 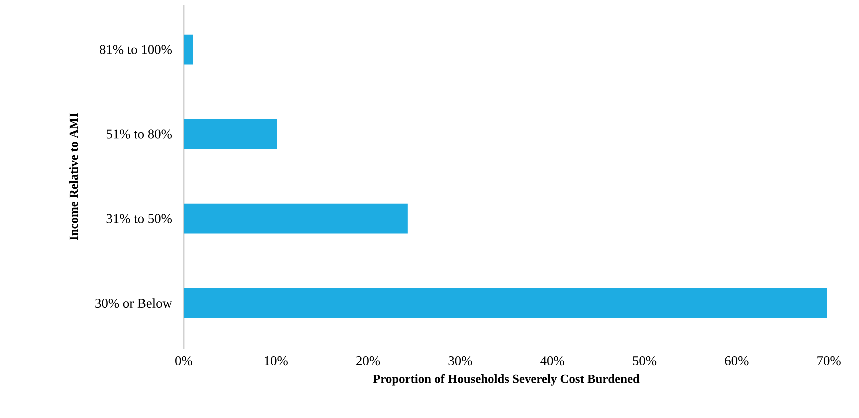 What do you see at coordinates (139, 219) in the screenshot?
I see `y-tick-label: 31% to 50%` at bounding box center [139, 219].